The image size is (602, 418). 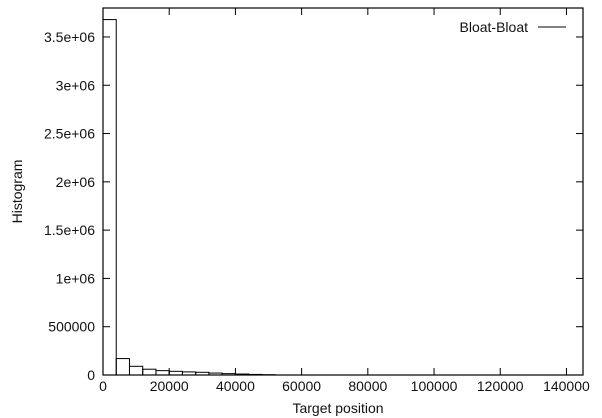 What do you see at coordinates (17, 192) in the screenshot?
I see `y-axis-title: Histogram` at bounding box center [17, 192].